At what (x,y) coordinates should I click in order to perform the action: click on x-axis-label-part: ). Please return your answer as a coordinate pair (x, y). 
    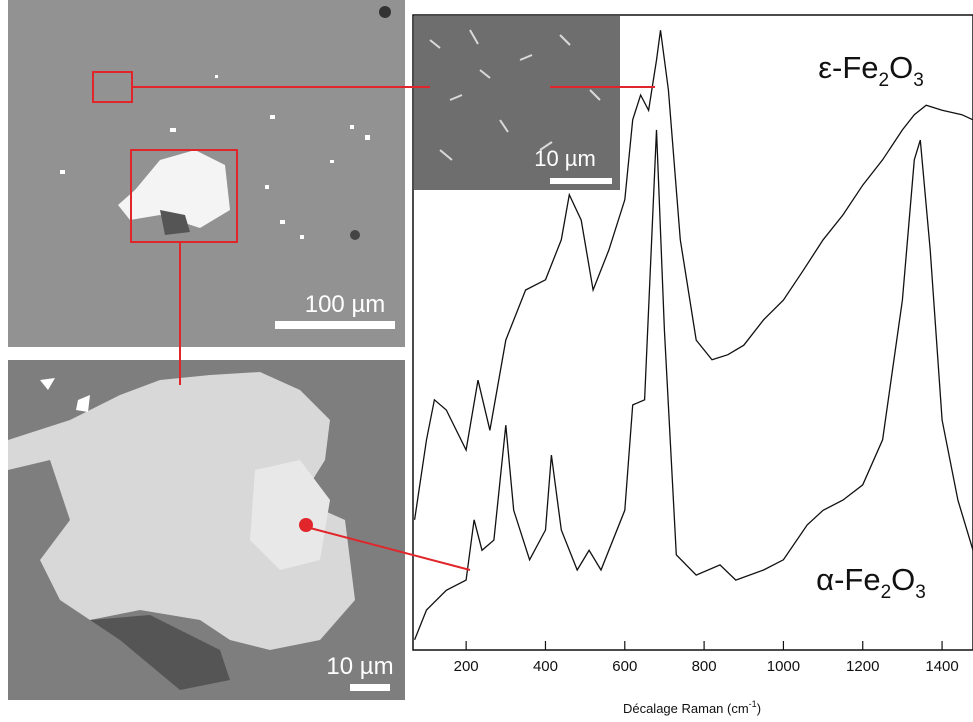
    Looking at the image, I should click on (759, 708).